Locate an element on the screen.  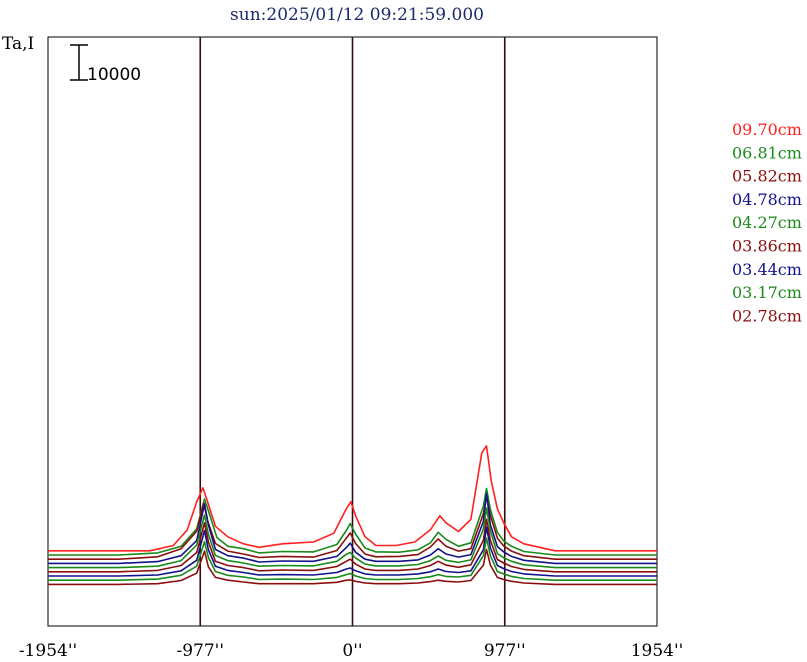
x-tick-label: 977'' is located at coordinates (505, 651).